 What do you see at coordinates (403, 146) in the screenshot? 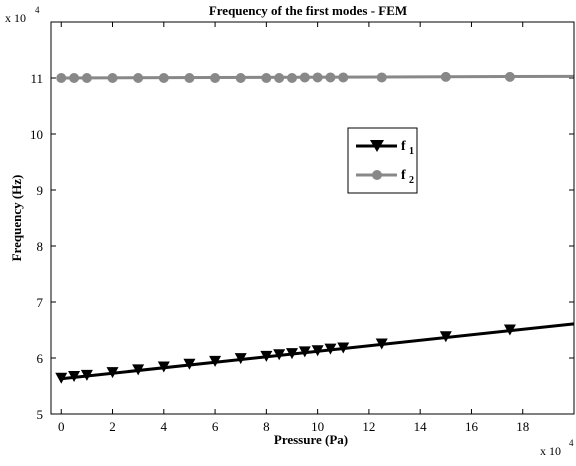
I see `legend-label-f1: f` at bounding box center [403, 146].